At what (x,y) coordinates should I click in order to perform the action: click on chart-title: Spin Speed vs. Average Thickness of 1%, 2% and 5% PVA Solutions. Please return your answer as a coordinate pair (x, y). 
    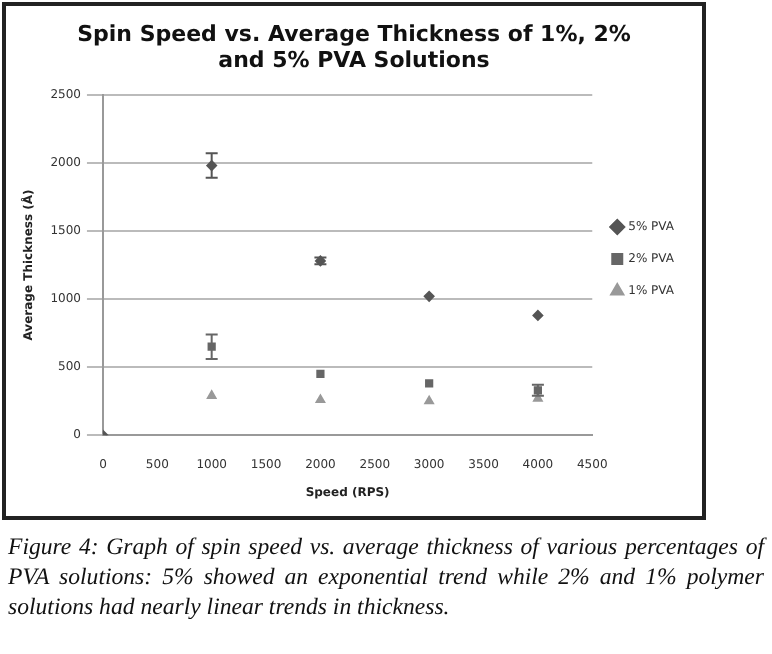
    Looking at the image, I should click on (354, 47).